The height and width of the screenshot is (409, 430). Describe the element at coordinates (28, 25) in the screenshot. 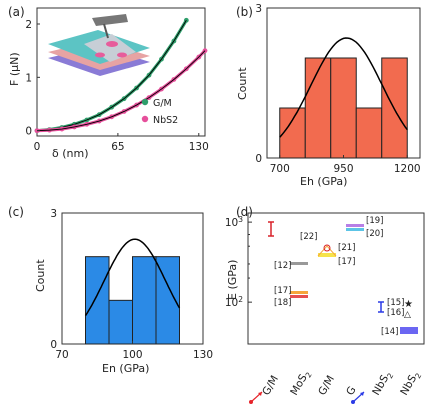

I see `panel-a-ytick-label: 2` at that location.